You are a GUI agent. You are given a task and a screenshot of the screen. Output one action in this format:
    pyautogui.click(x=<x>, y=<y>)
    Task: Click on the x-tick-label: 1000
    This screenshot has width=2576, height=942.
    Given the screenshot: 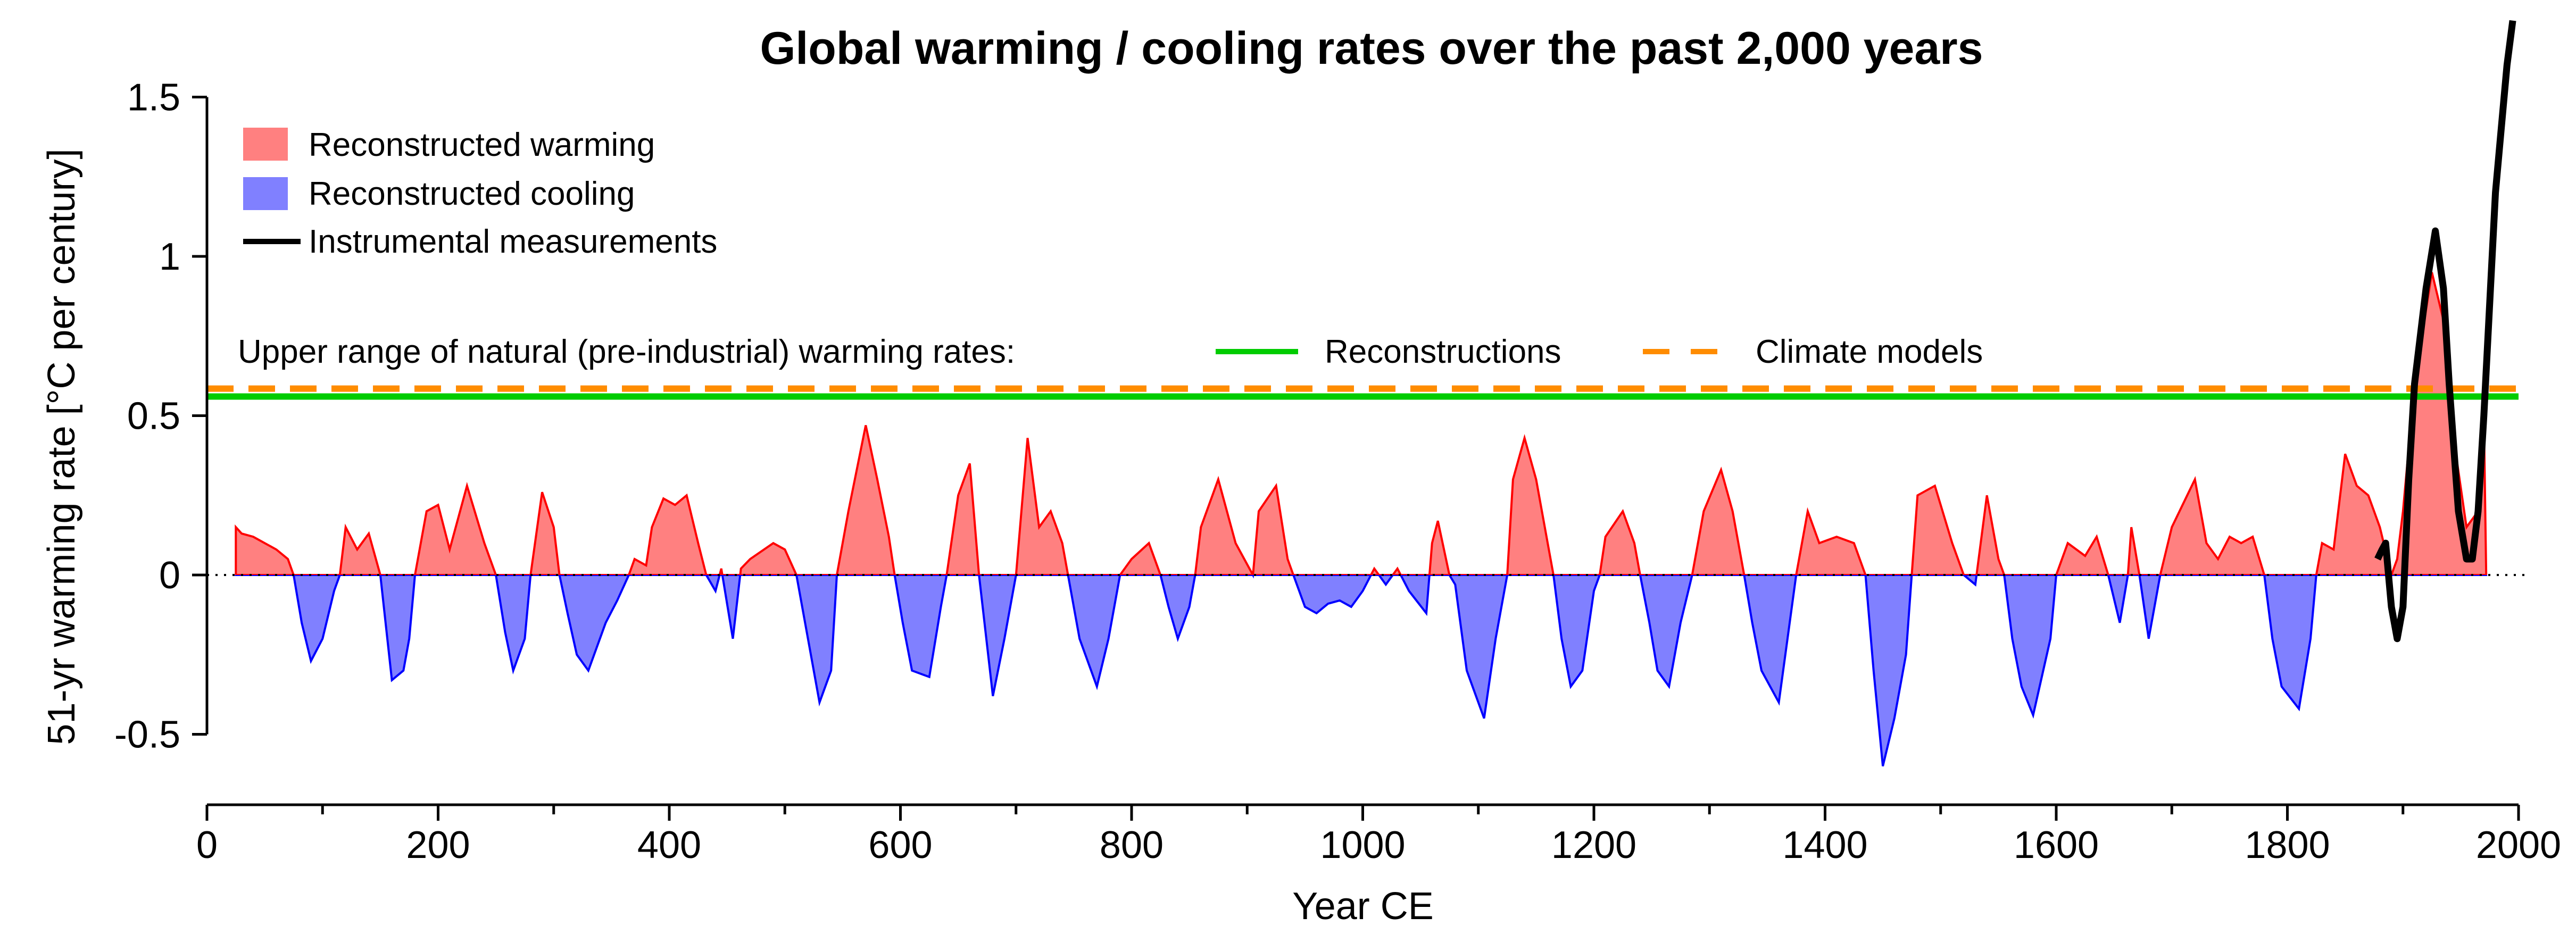 What is the action you would take?
    pyautogui.click(x=1362, y=845)
    